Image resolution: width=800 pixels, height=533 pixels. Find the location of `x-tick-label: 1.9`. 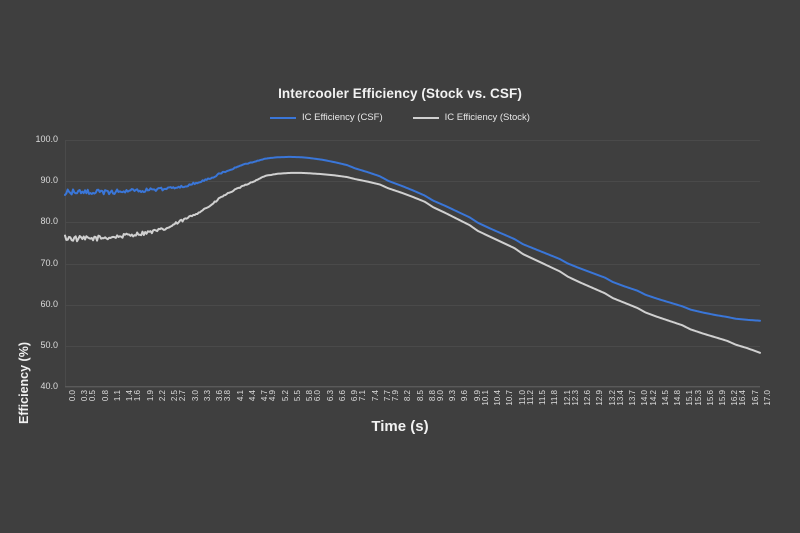

x-tick-label: 1.9 is located at coordinates (150, 396).